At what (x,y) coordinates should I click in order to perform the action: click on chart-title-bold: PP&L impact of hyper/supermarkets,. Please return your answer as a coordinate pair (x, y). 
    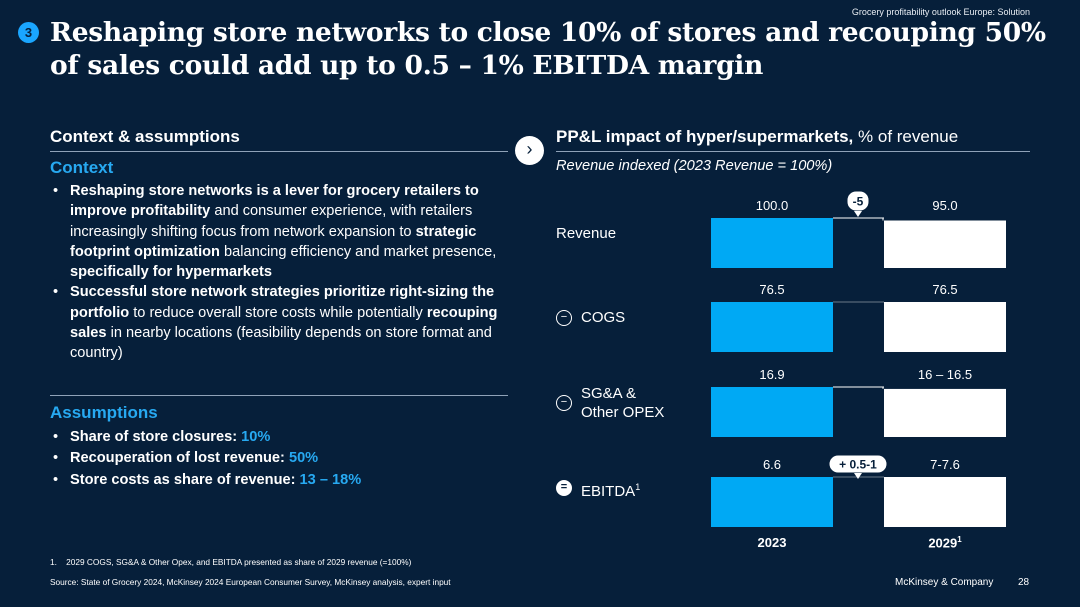
    Looking at the image, I should click on (705, 136).